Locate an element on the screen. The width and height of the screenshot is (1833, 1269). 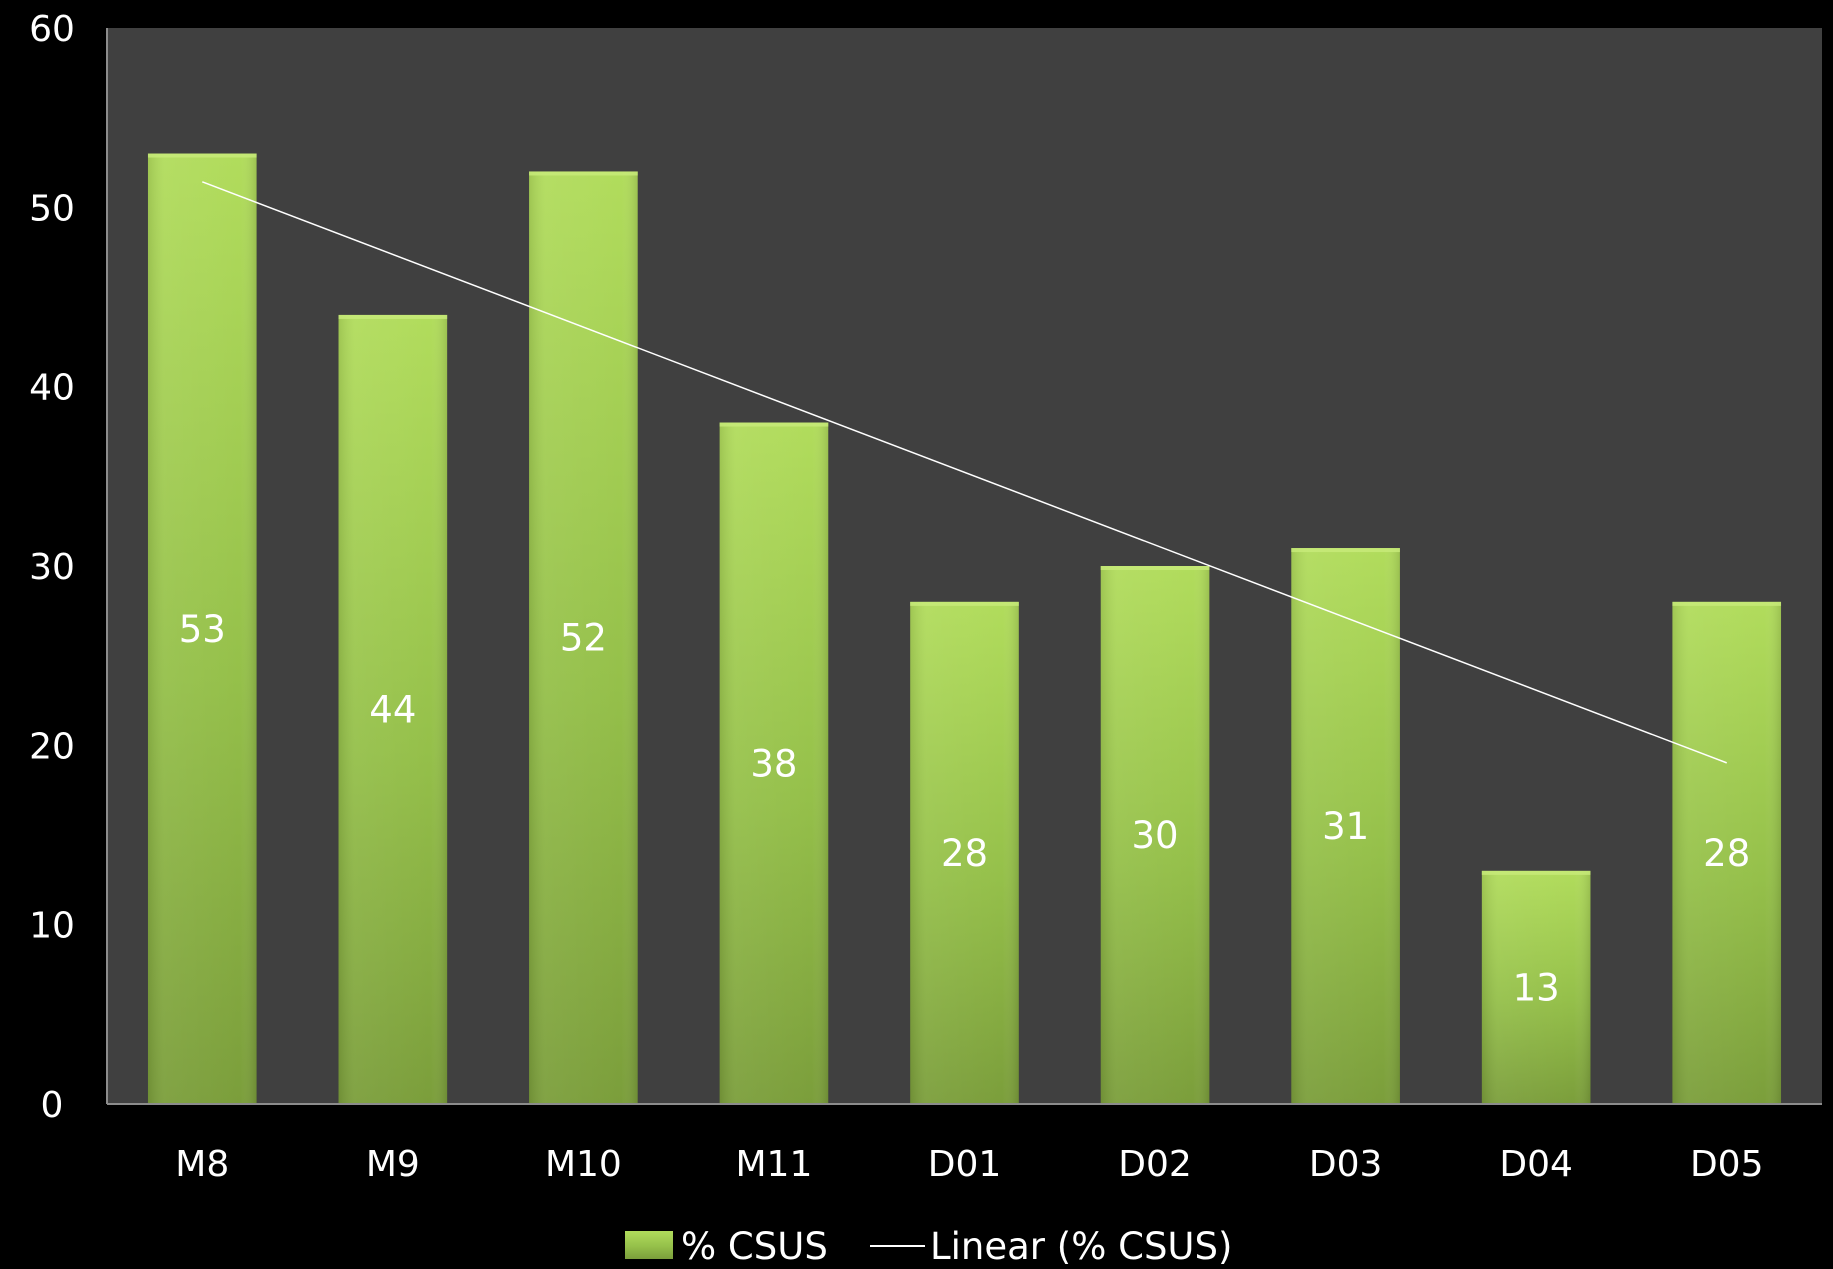
y-axis-tick-labels: 0 10 20 30 40 50 60 is located at coordinates (52, 567).